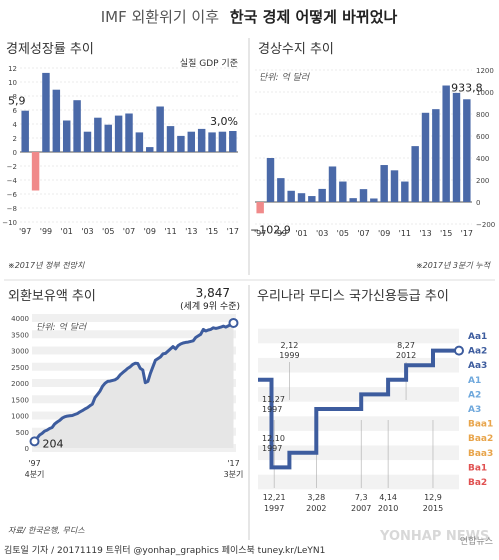  What do you see at coordinates (12, 83) in the screenshot?
I see `p1-y-tick-label: 10` at bounding box center [12, 83].